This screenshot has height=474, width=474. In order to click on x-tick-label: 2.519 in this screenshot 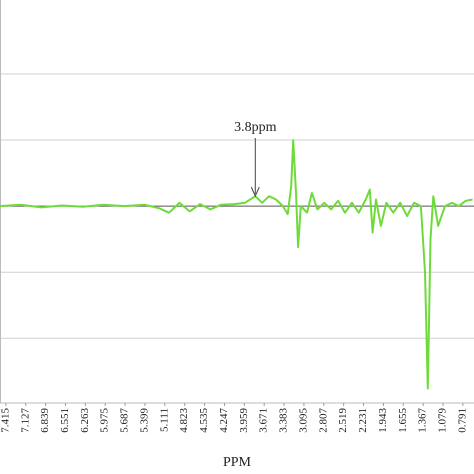, I will do `click(343, 420)`.